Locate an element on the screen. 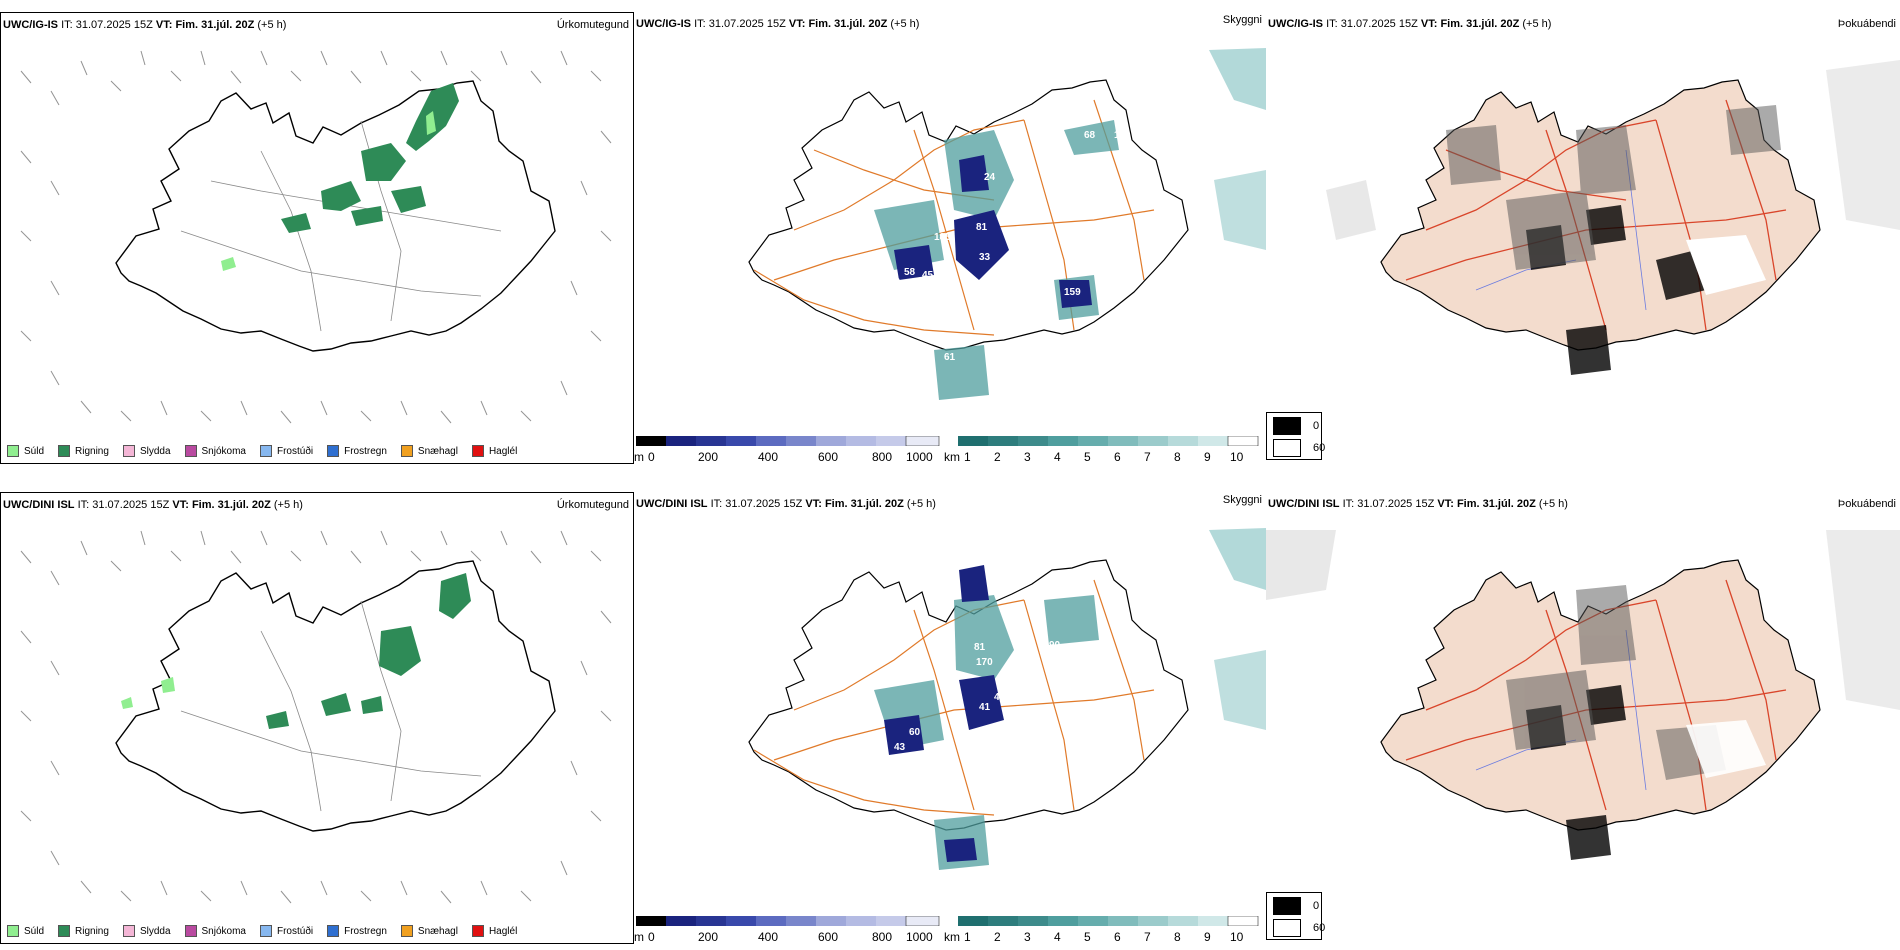 This screenshot has height=950, width=1900. ceiling-colorbar: m 0 200 400 600 800 1000 is located at coordinates (789, 930).